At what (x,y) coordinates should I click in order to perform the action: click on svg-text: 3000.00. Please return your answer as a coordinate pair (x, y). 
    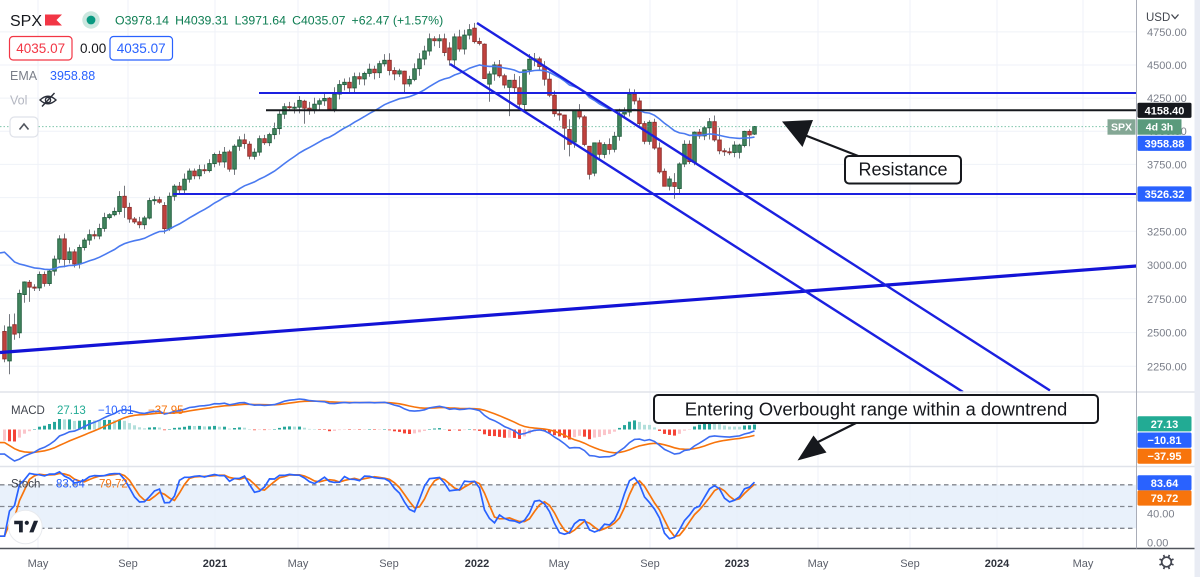
    Looking at the image, I should click on (1167, 266).